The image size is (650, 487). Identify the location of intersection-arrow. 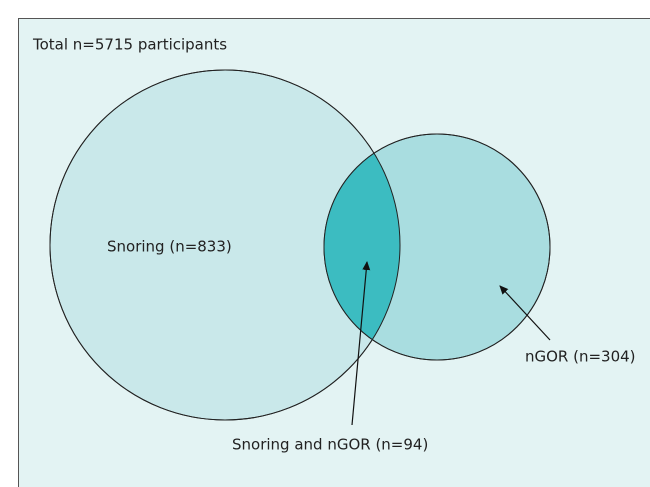
(361, 343).